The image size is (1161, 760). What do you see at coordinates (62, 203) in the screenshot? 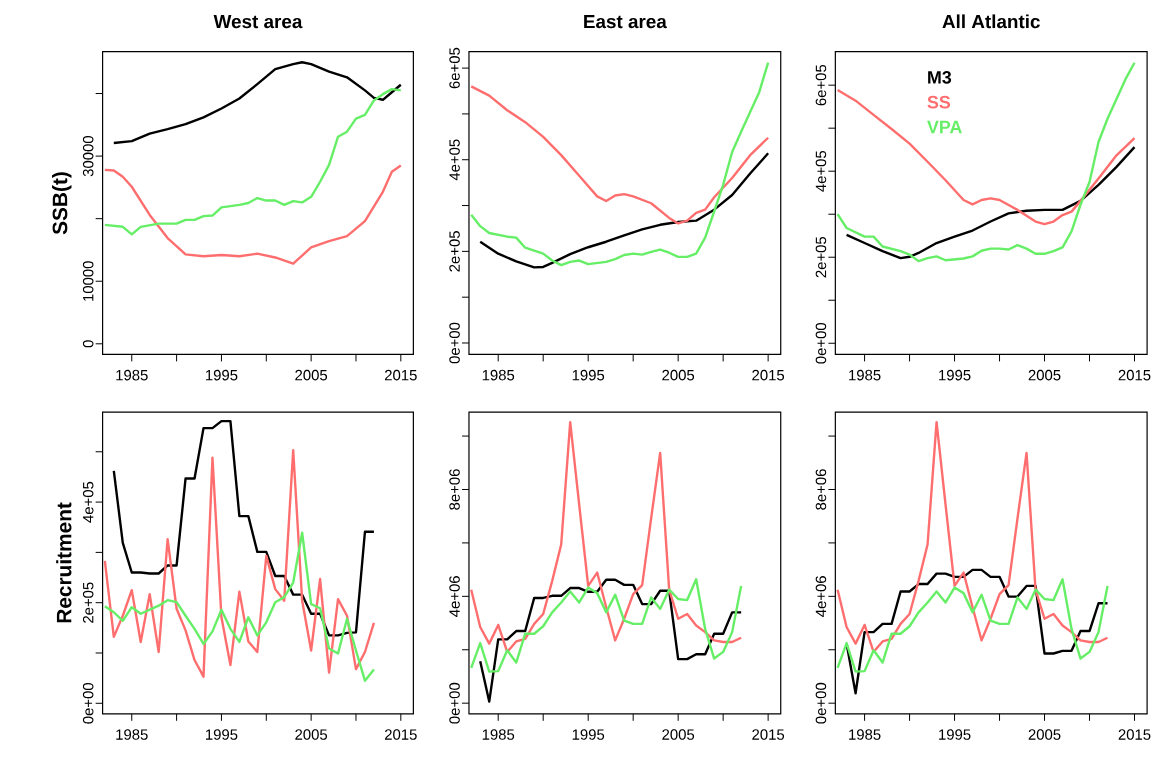
I see `y-axis-title: SSB(t)` at bounding box center [62, 203].